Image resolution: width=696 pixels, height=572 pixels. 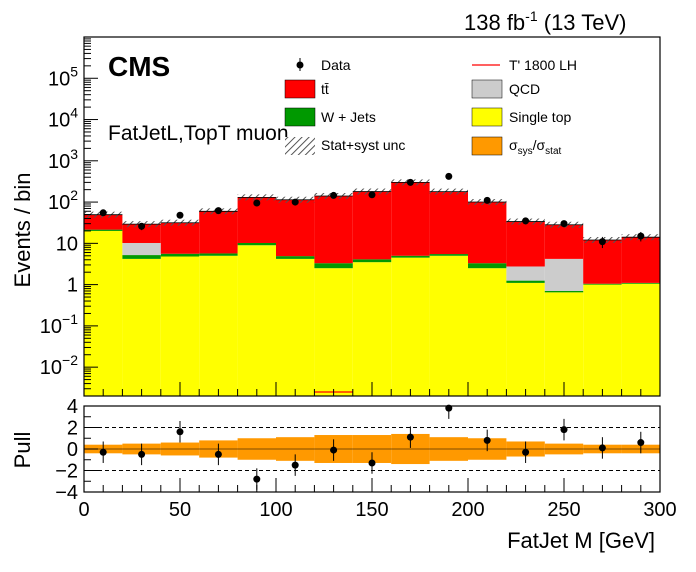 What do you see at coordinates (66, 472) in the screenshot?
I see `pull-y-tick-label: −2` at bounding box center [66, 472].